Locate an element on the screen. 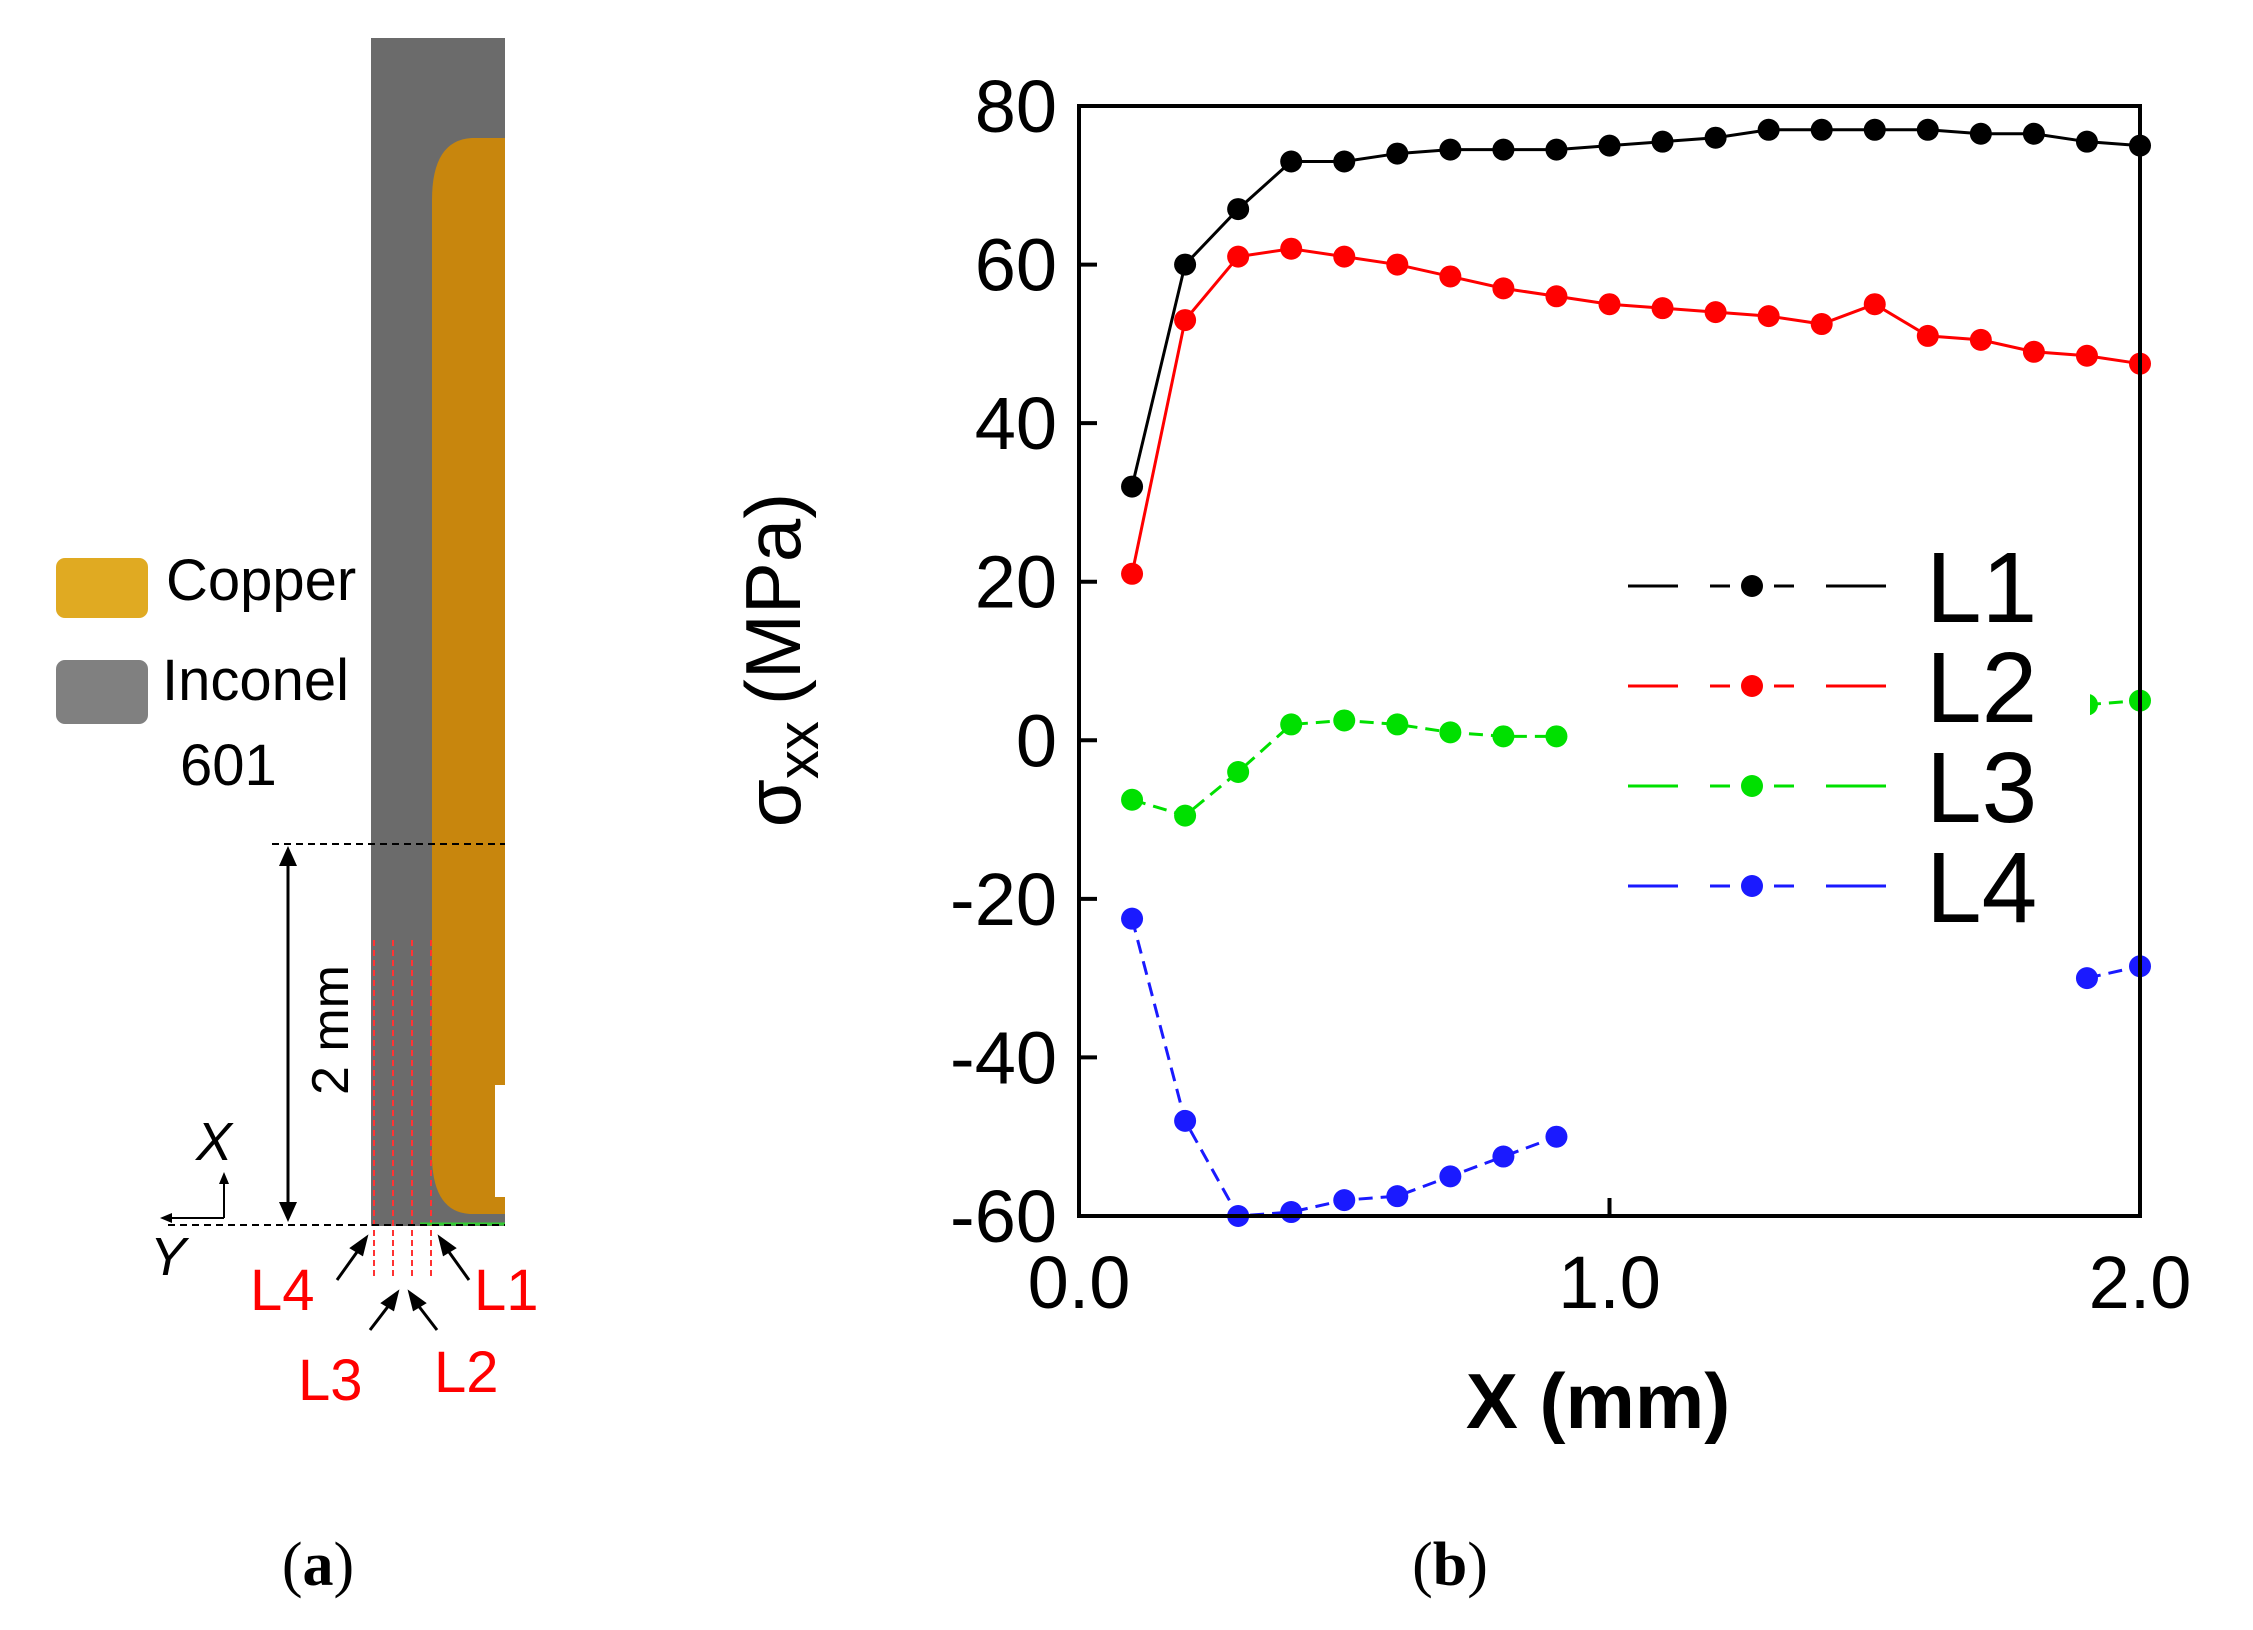 This screenshot has width=2253, height=1630. y-tick-label: 80 is located at coordinates (1016, 106).